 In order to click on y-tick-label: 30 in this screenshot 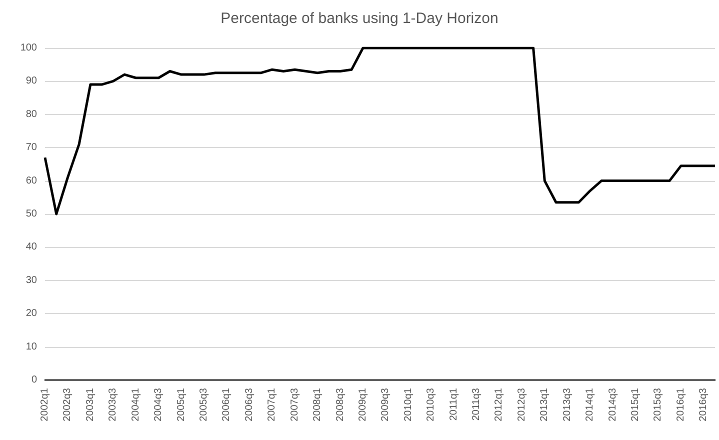, I will do `click(32, 280)`.